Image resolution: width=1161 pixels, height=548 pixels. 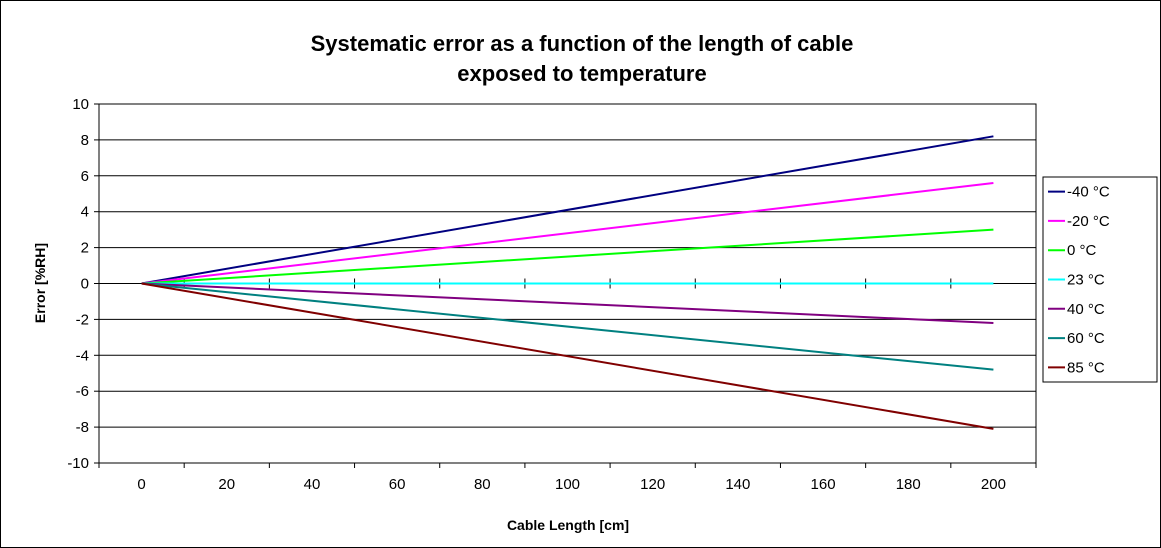 I want to click on x-tick-label: 160, so click(x=823, y=484).